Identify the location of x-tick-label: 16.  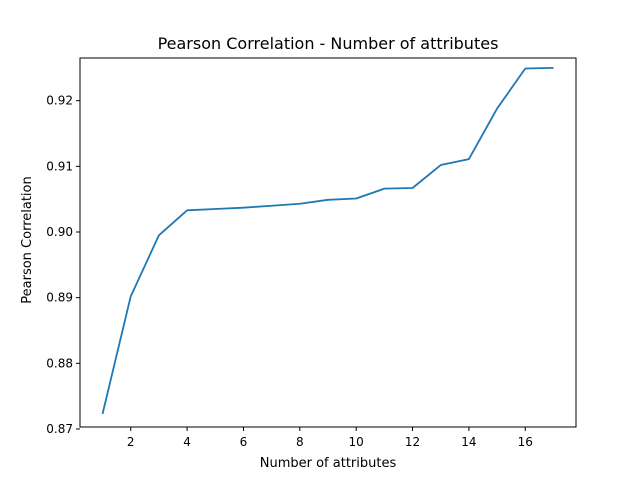
(525, 442).